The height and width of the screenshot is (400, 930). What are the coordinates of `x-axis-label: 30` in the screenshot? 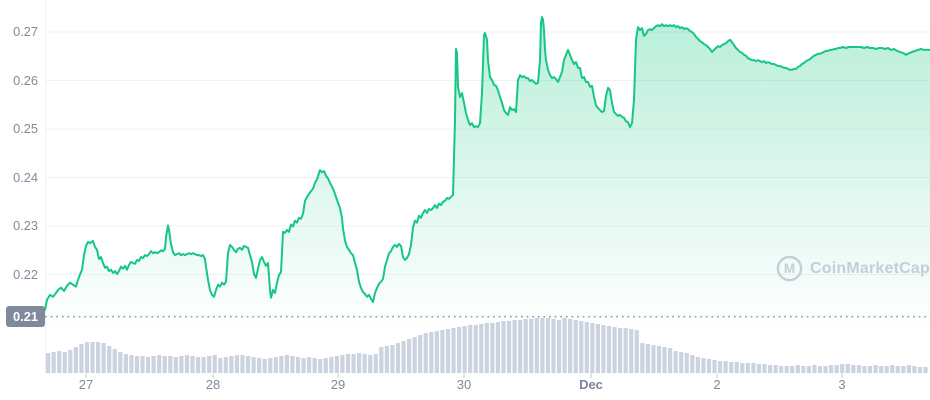 It's located at (464, 384).